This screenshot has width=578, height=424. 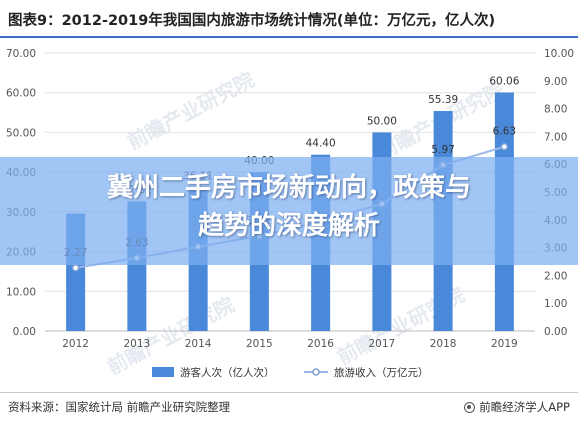 I want to click on x-tick-label: 2015, so click(x=259, y=344).